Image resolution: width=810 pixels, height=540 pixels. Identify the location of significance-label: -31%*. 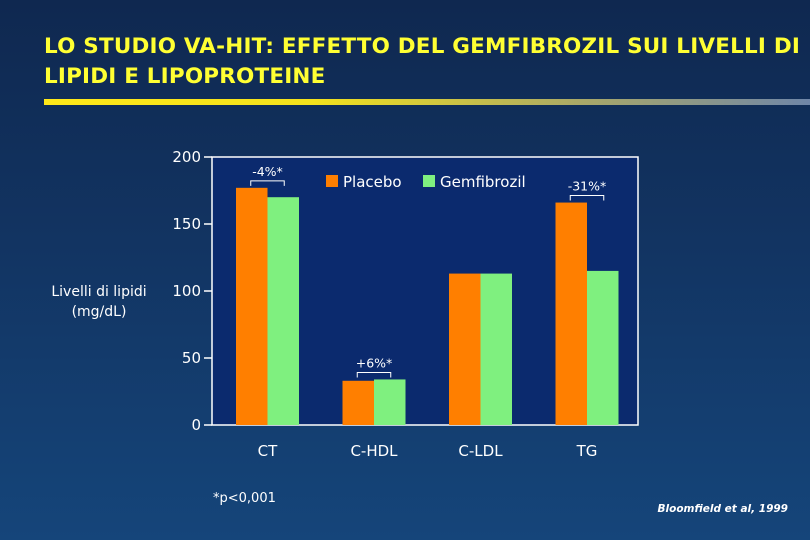
(587, 186).